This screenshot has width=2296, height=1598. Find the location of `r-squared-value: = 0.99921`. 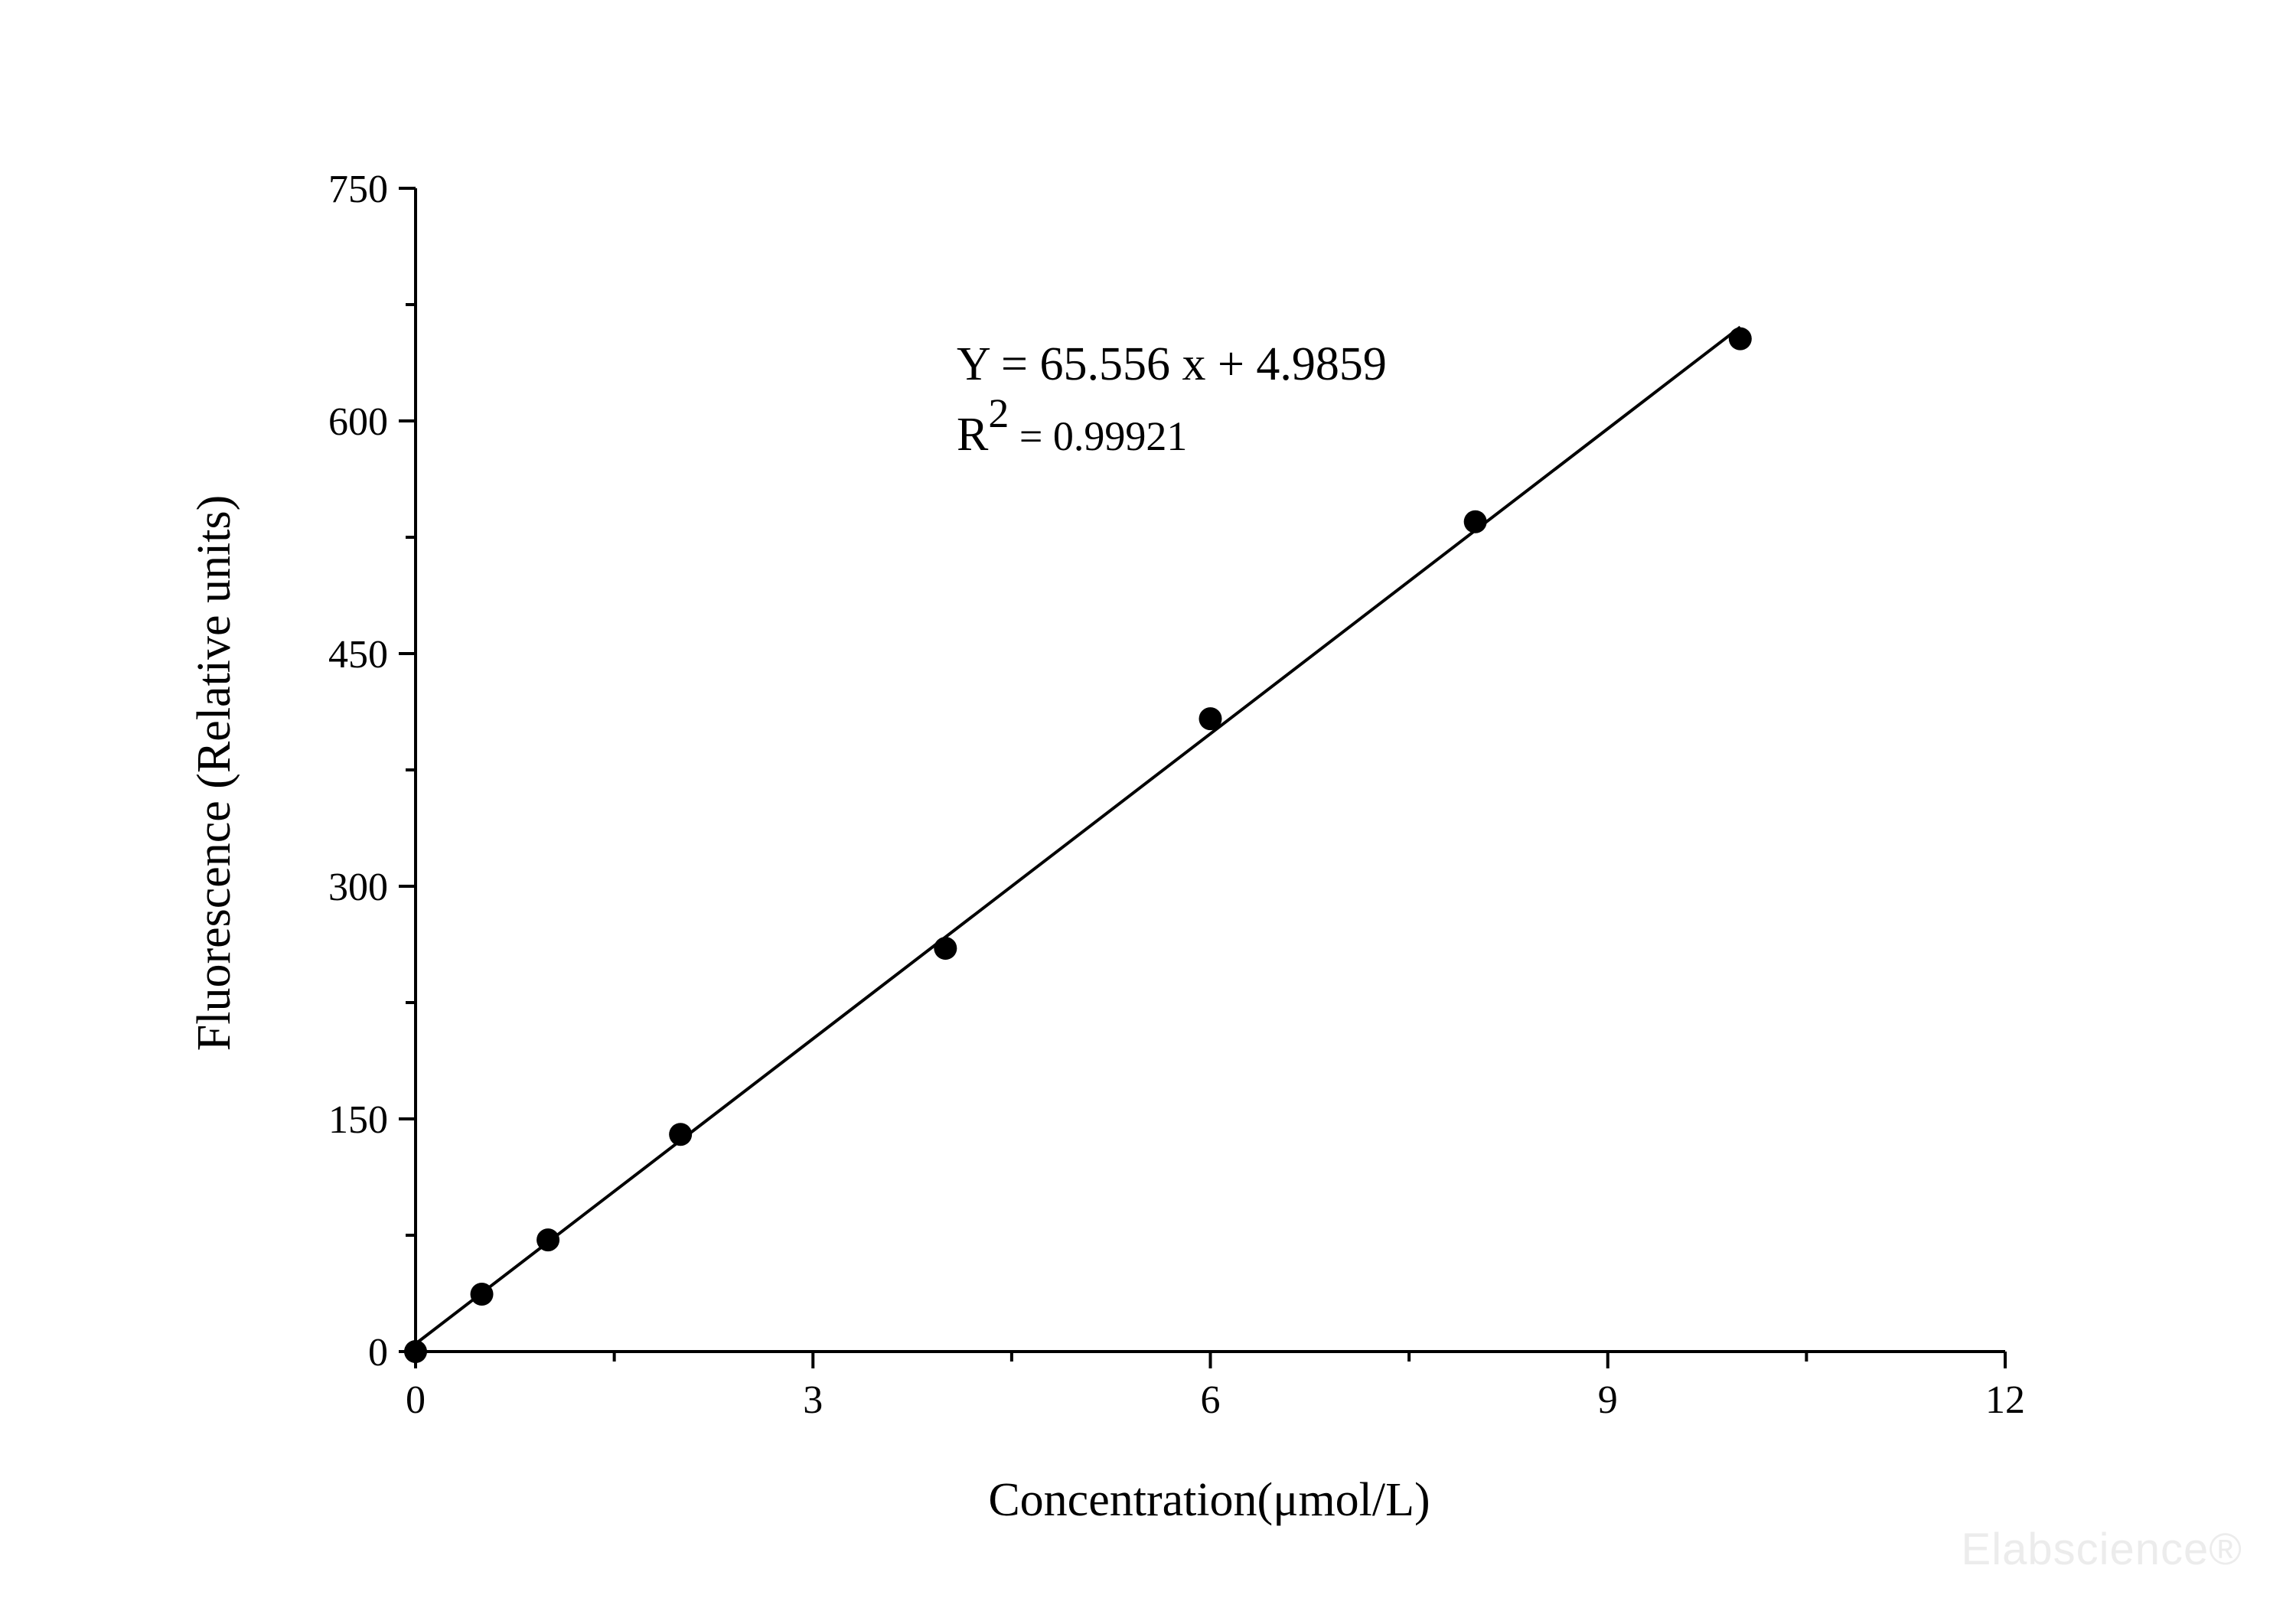

r-squared-value: = 0.99921 is located at coordinates (1098, 436).